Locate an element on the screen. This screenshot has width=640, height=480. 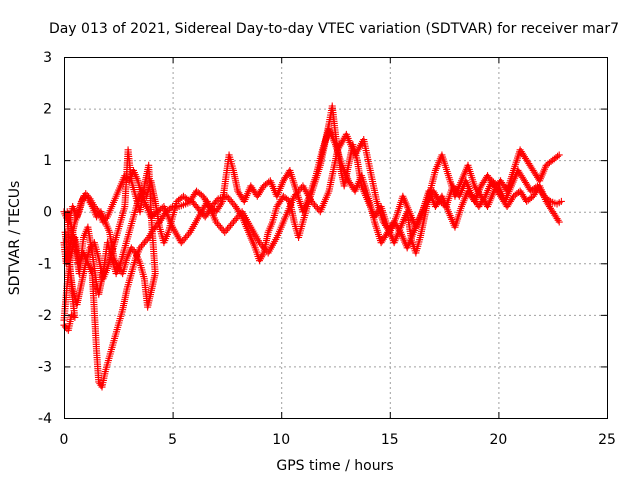
x-tick-label: 15 is located at coordinates (390, 440).